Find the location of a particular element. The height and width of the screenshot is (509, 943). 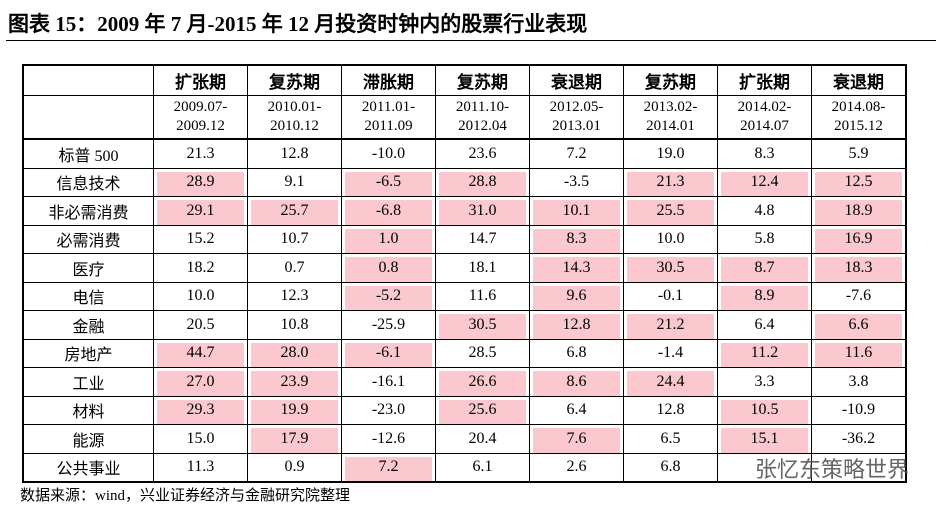

row-label: 非必需消费 is located at coordinates (88, 210).